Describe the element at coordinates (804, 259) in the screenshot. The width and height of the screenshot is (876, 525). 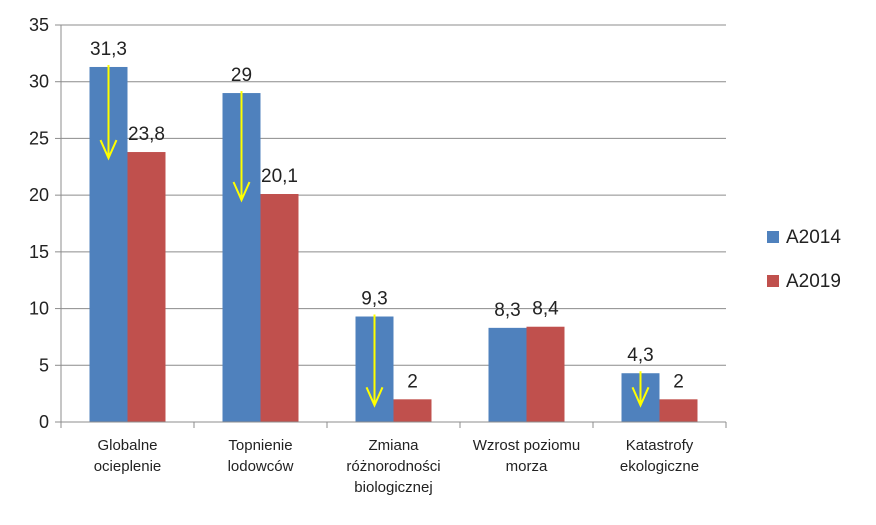
I see `legend: A2014 A2019` at that location.